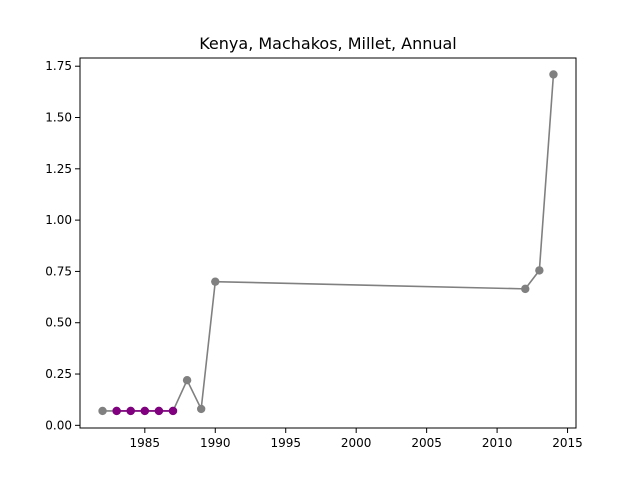  Describe the element at coordinates (215, 443) in the screenshot. I see `x-tick-label: 1990` at that location.